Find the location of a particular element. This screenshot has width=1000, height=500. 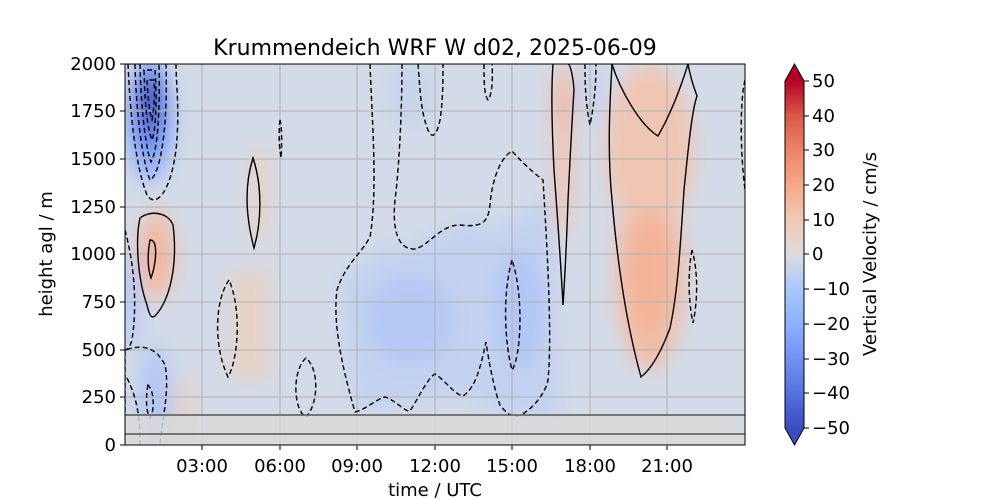

x-tick-label: 21:00 is located at coordinates (667, 466).